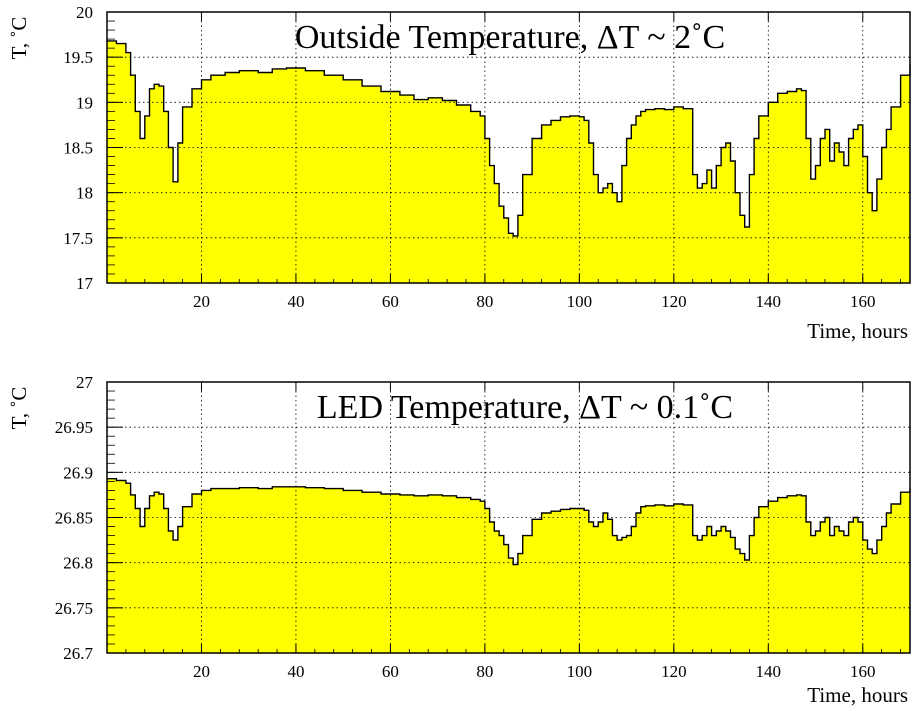  I want to click on y-tick-label: 17, so click(85, 283).